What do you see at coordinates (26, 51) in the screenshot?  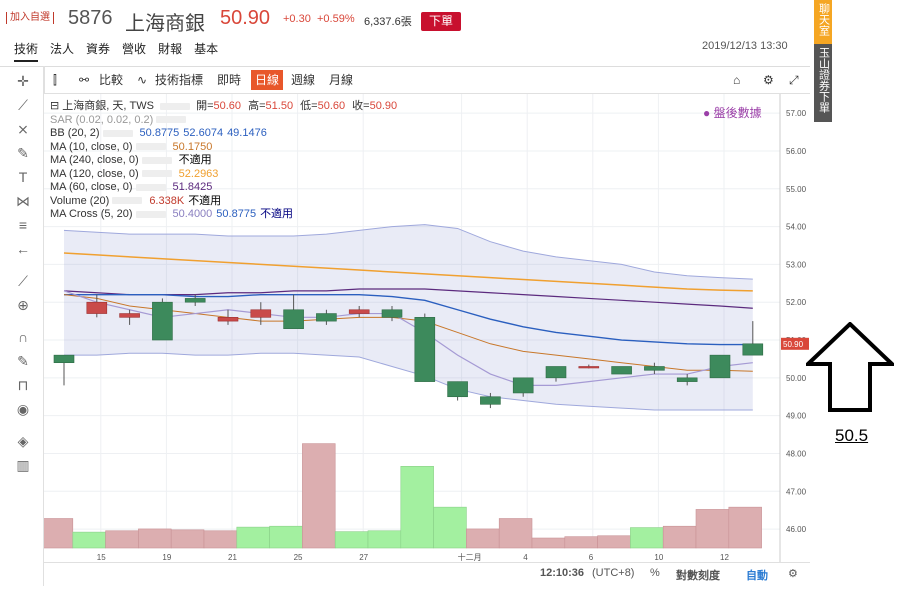 I see `nav-tech: 技術` at bounding box center [26, 51].